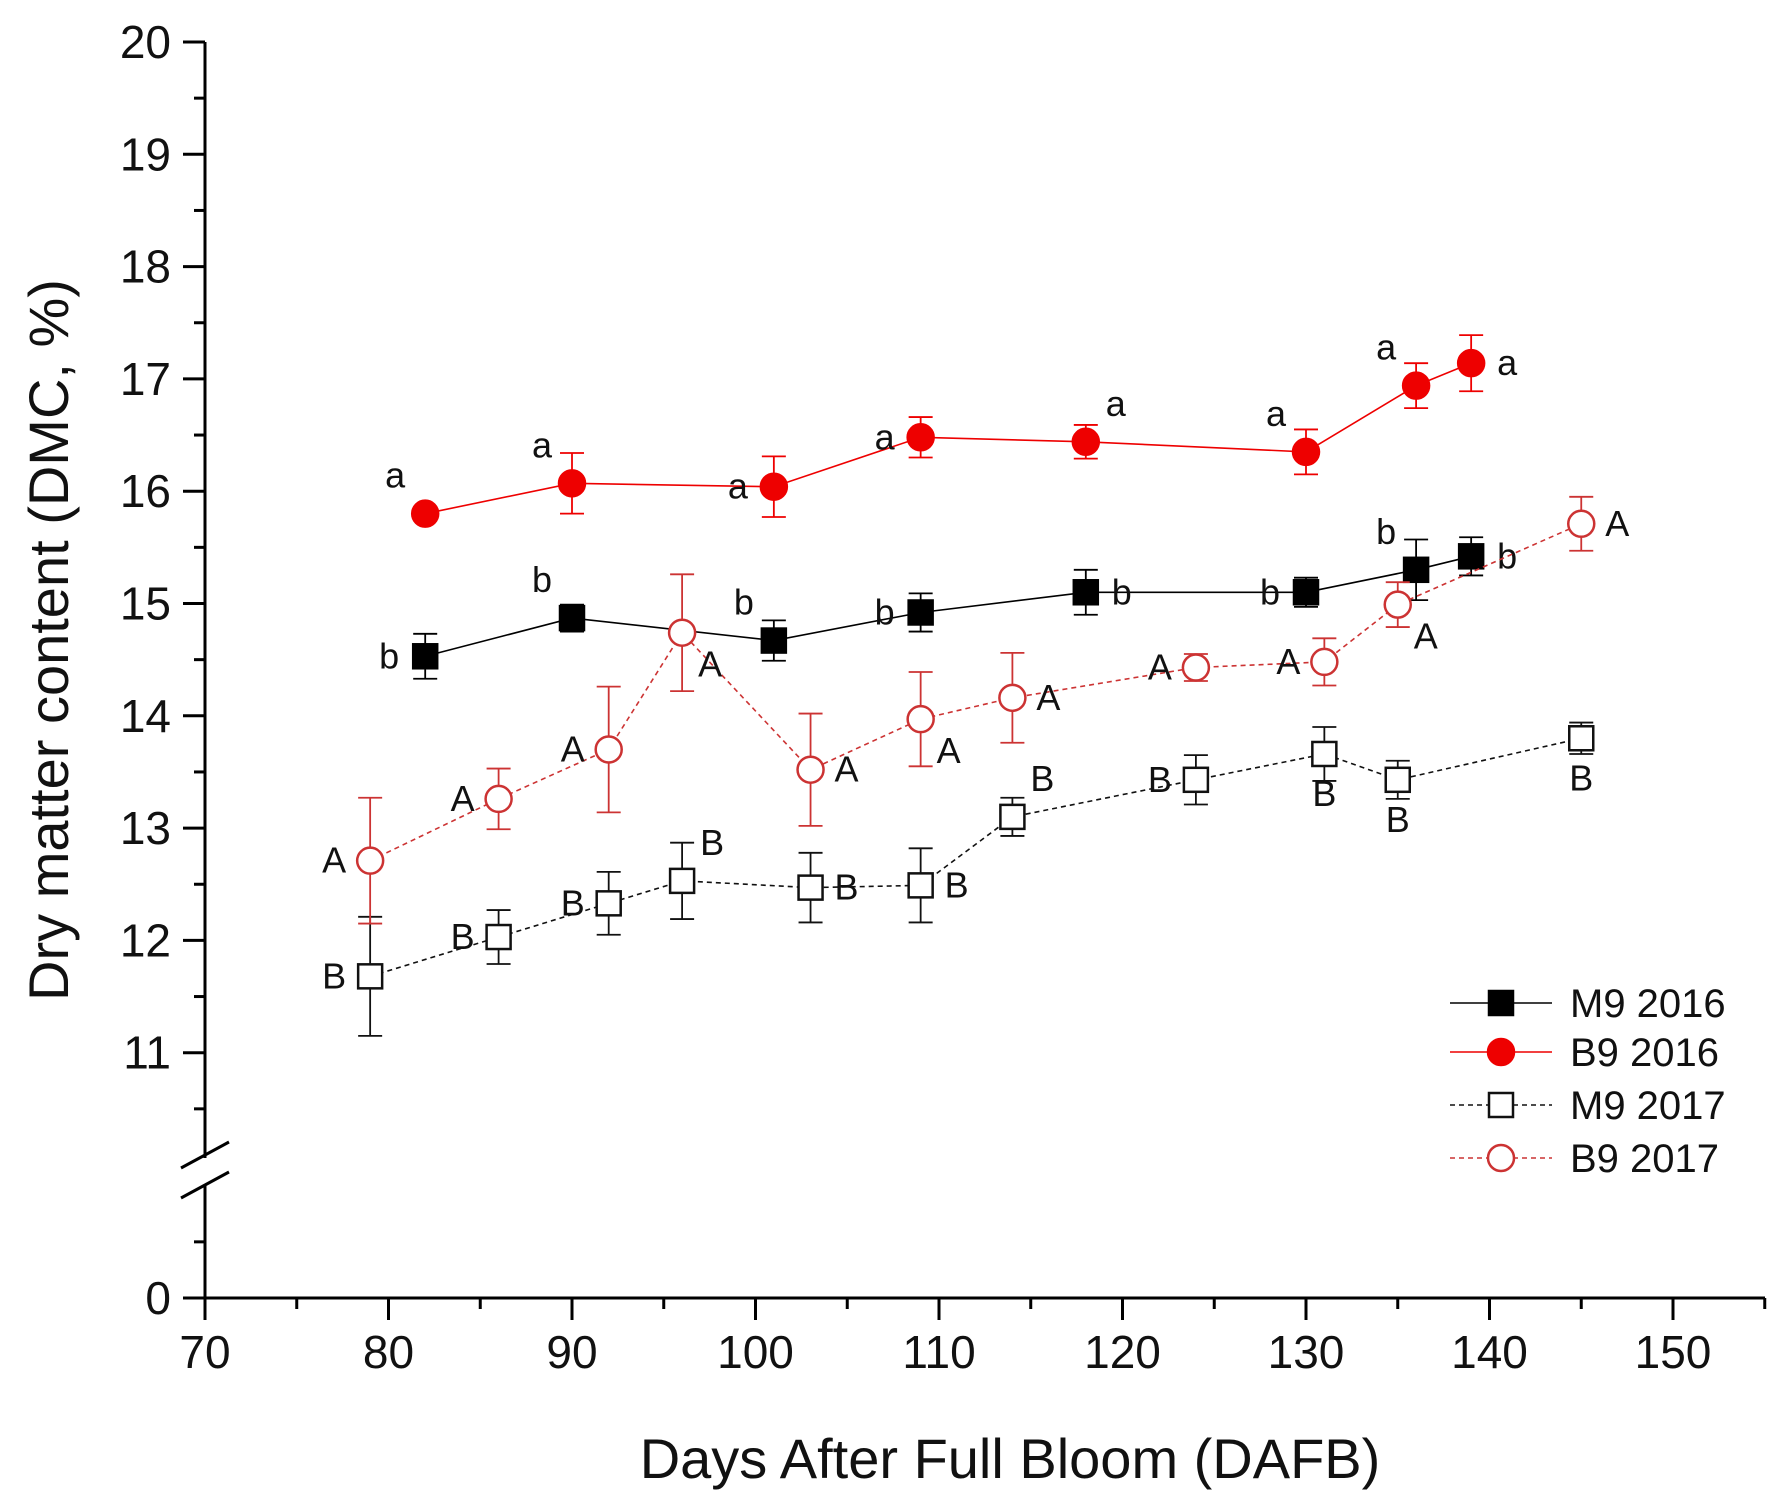 Image resolution: width=1776 pixels, height=1503 pixels. I want to click on y-tick-label: 11, so click(147, 1053).